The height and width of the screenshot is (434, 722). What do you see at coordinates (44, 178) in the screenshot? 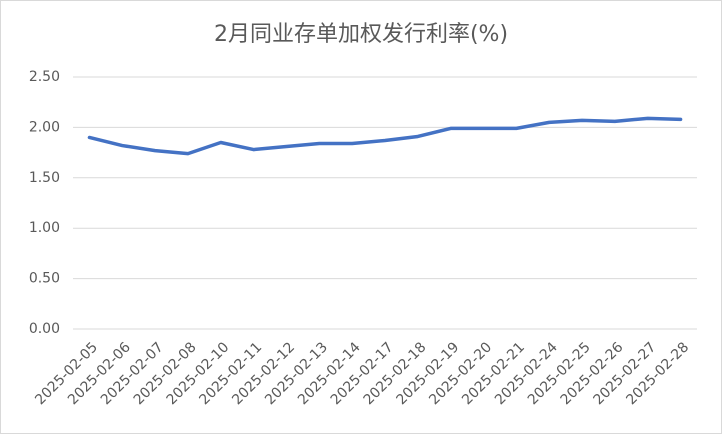
I see `y-tick-label: 1.50` at bounding box center [44, 178].